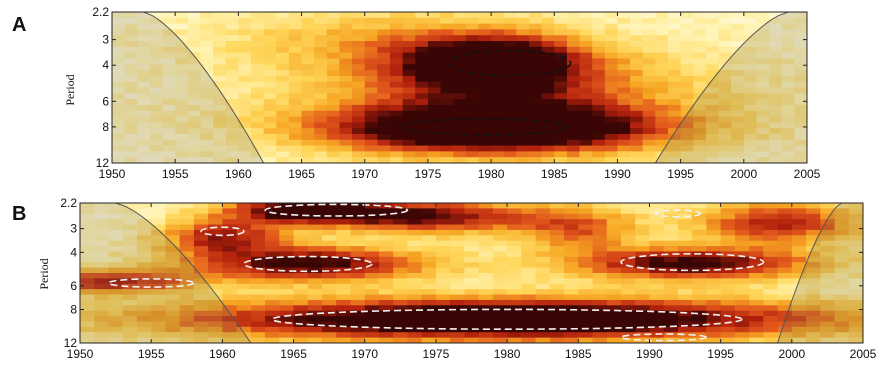  Describe the element at coordinates (809, 273) in the screenshot. I see `panel-b-coi-right-curve` at that location.